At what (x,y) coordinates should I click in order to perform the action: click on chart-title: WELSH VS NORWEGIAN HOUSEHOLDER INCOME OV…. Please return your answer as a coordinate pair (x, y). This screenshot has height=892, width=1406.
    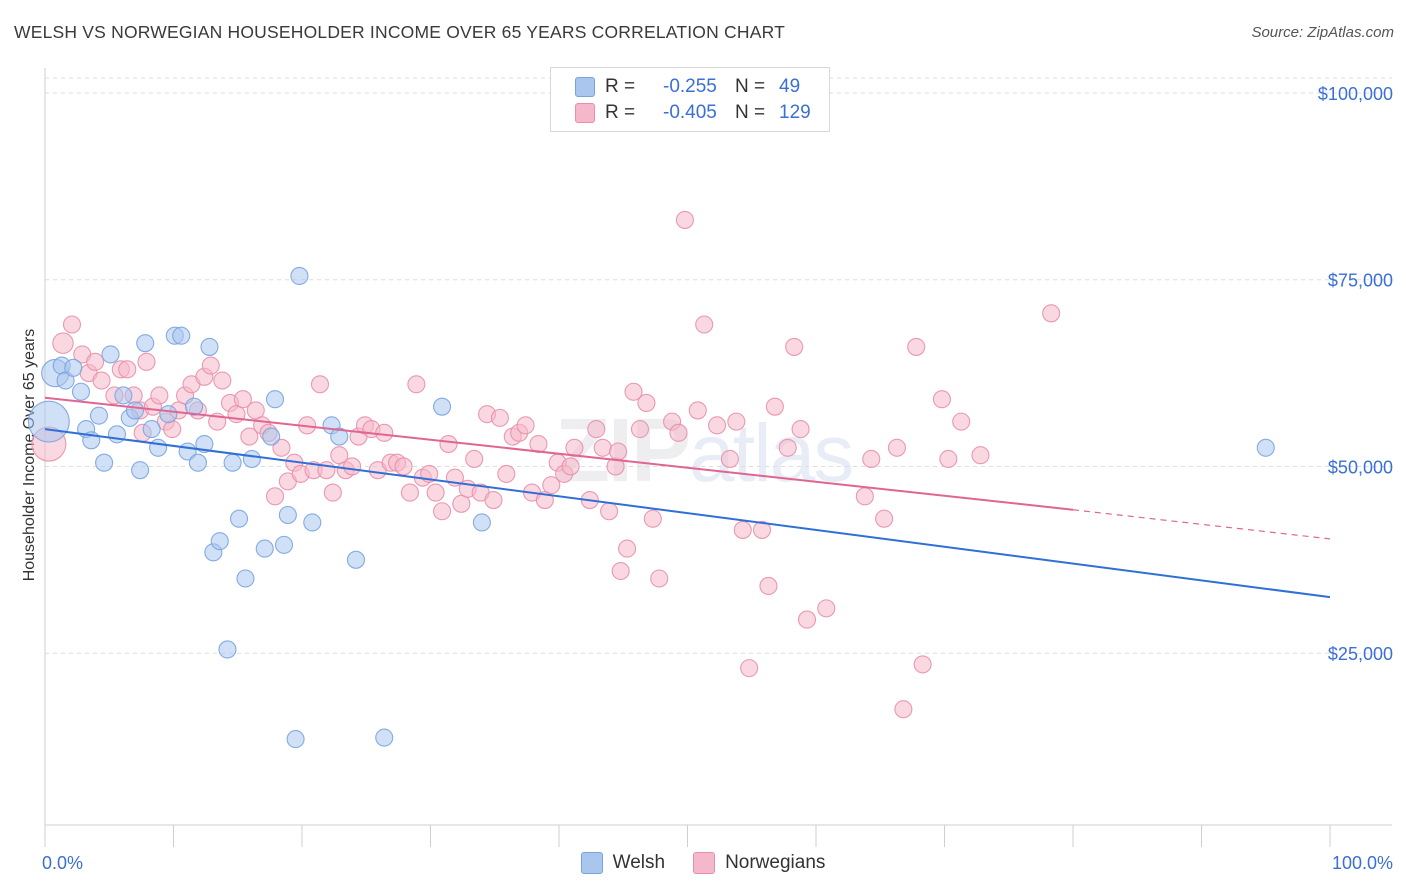
    Looking at the image, I should click on (399, 32).